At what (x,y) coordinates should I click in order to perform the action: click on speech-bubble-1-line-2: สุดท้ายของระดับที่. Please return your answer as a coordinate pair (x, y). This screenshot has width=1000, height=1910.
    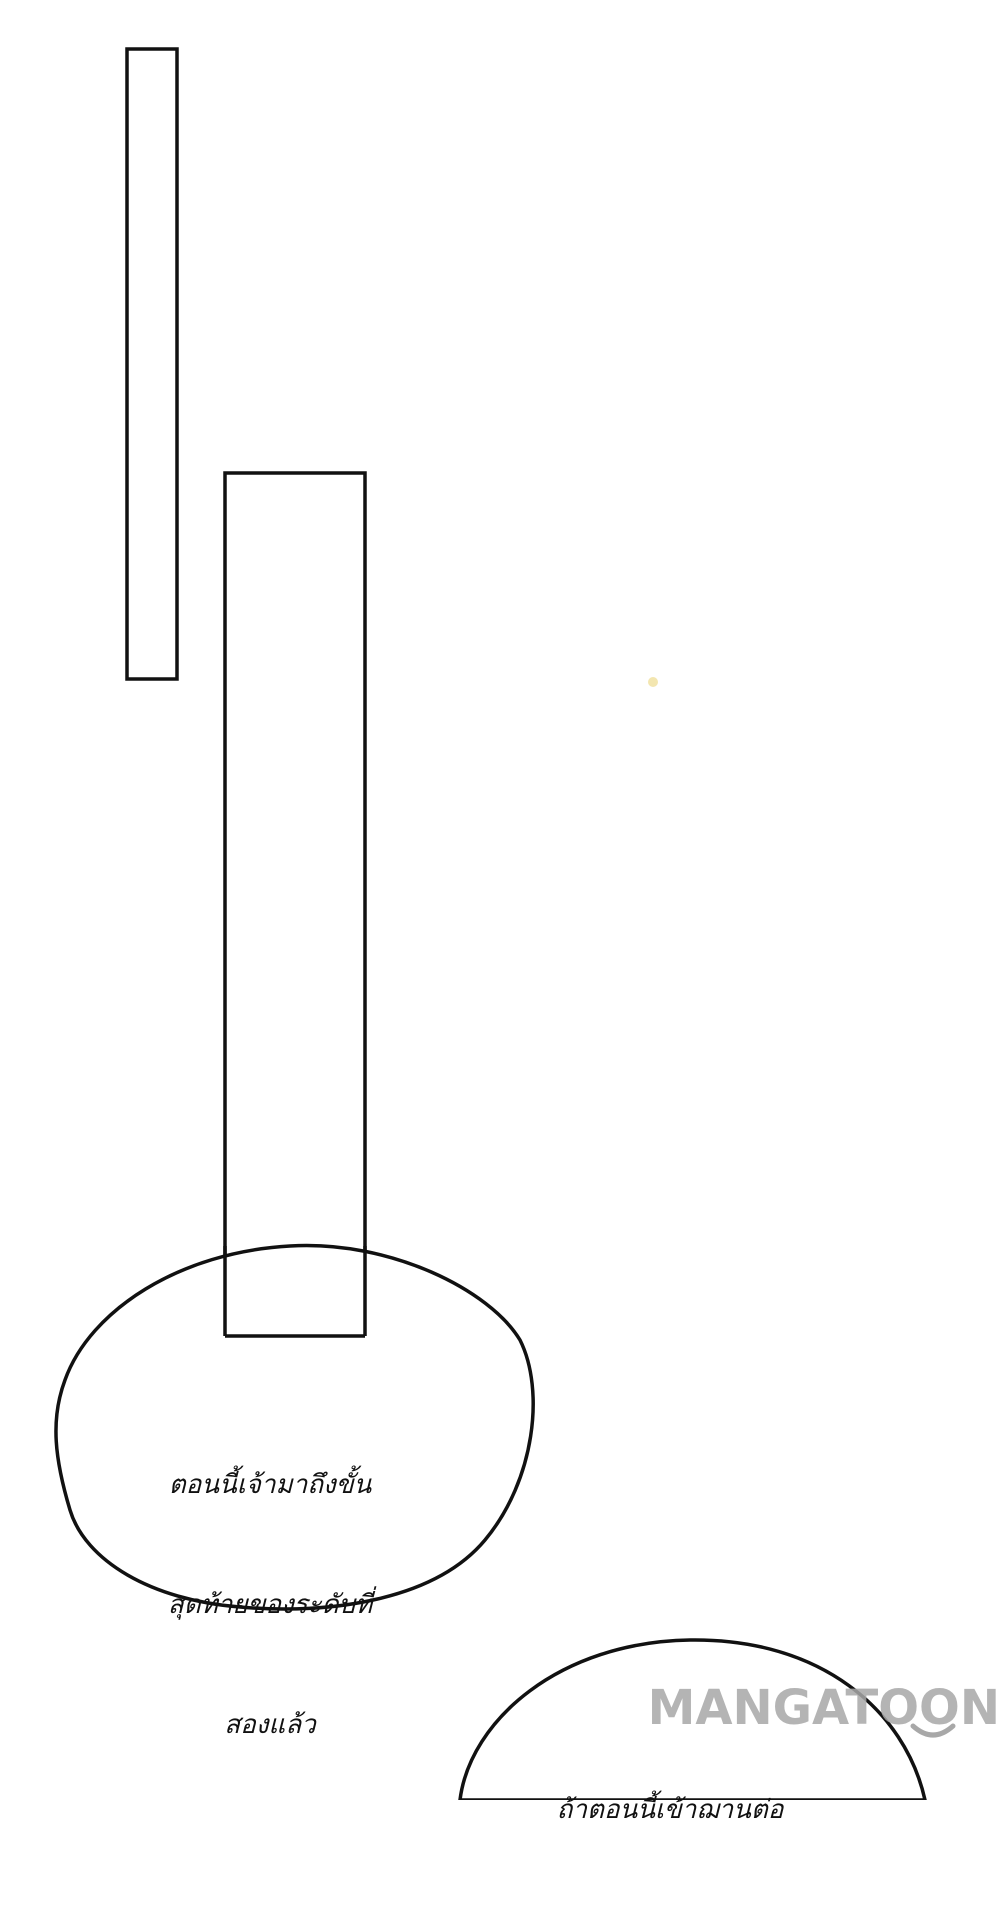
    Looking at the image, I should click on (270, 1605).